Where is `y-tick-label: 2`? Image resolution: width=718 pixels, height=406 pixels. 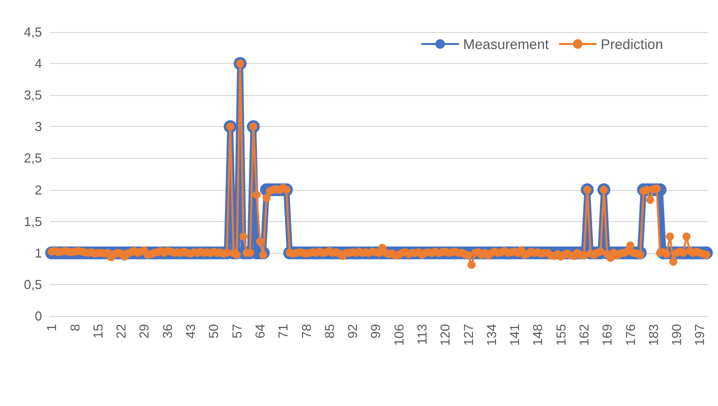 y-tick-label: 2 is located at coordinates (38, 190).